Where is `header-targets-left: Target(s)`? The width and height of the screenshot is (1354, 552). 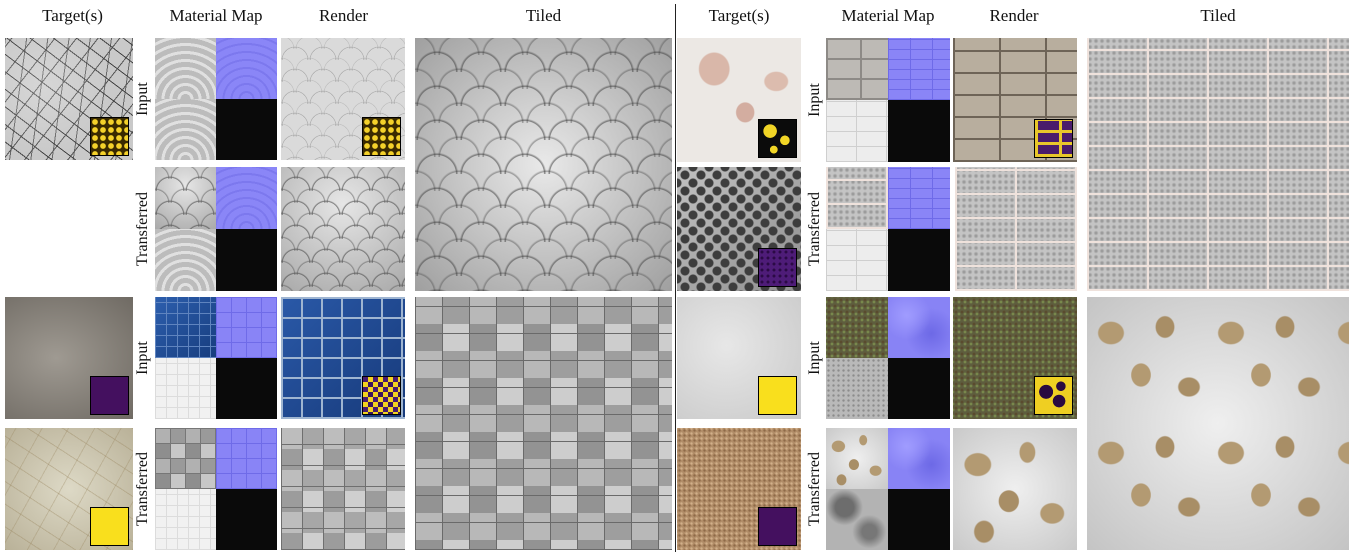 header-targets-left: Target(s) is located at coordinates (72, 15).